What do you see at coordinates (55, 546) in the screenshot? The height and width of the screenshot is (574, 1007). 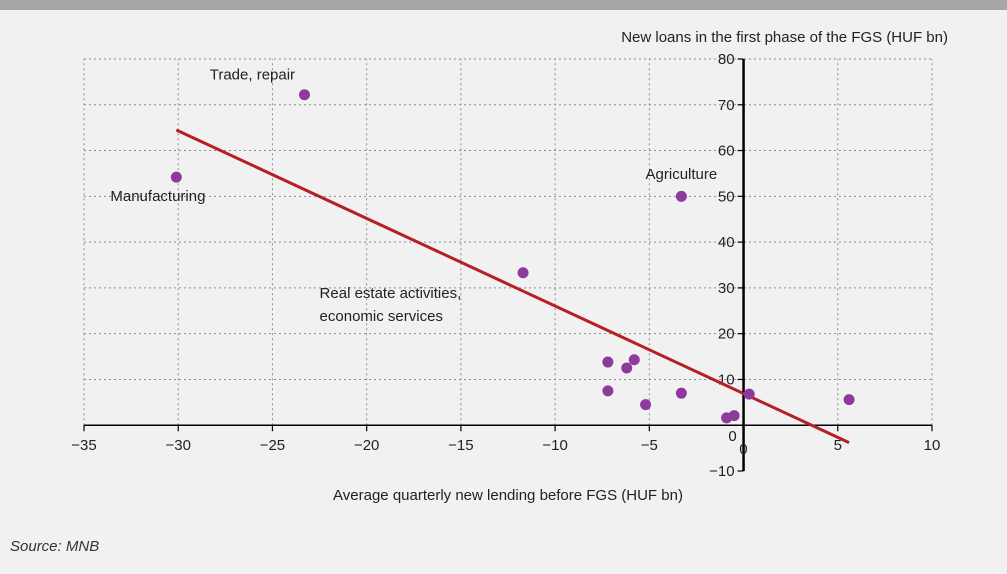 I see `source-note: Source: MNB` at bounding box center [55, 546].